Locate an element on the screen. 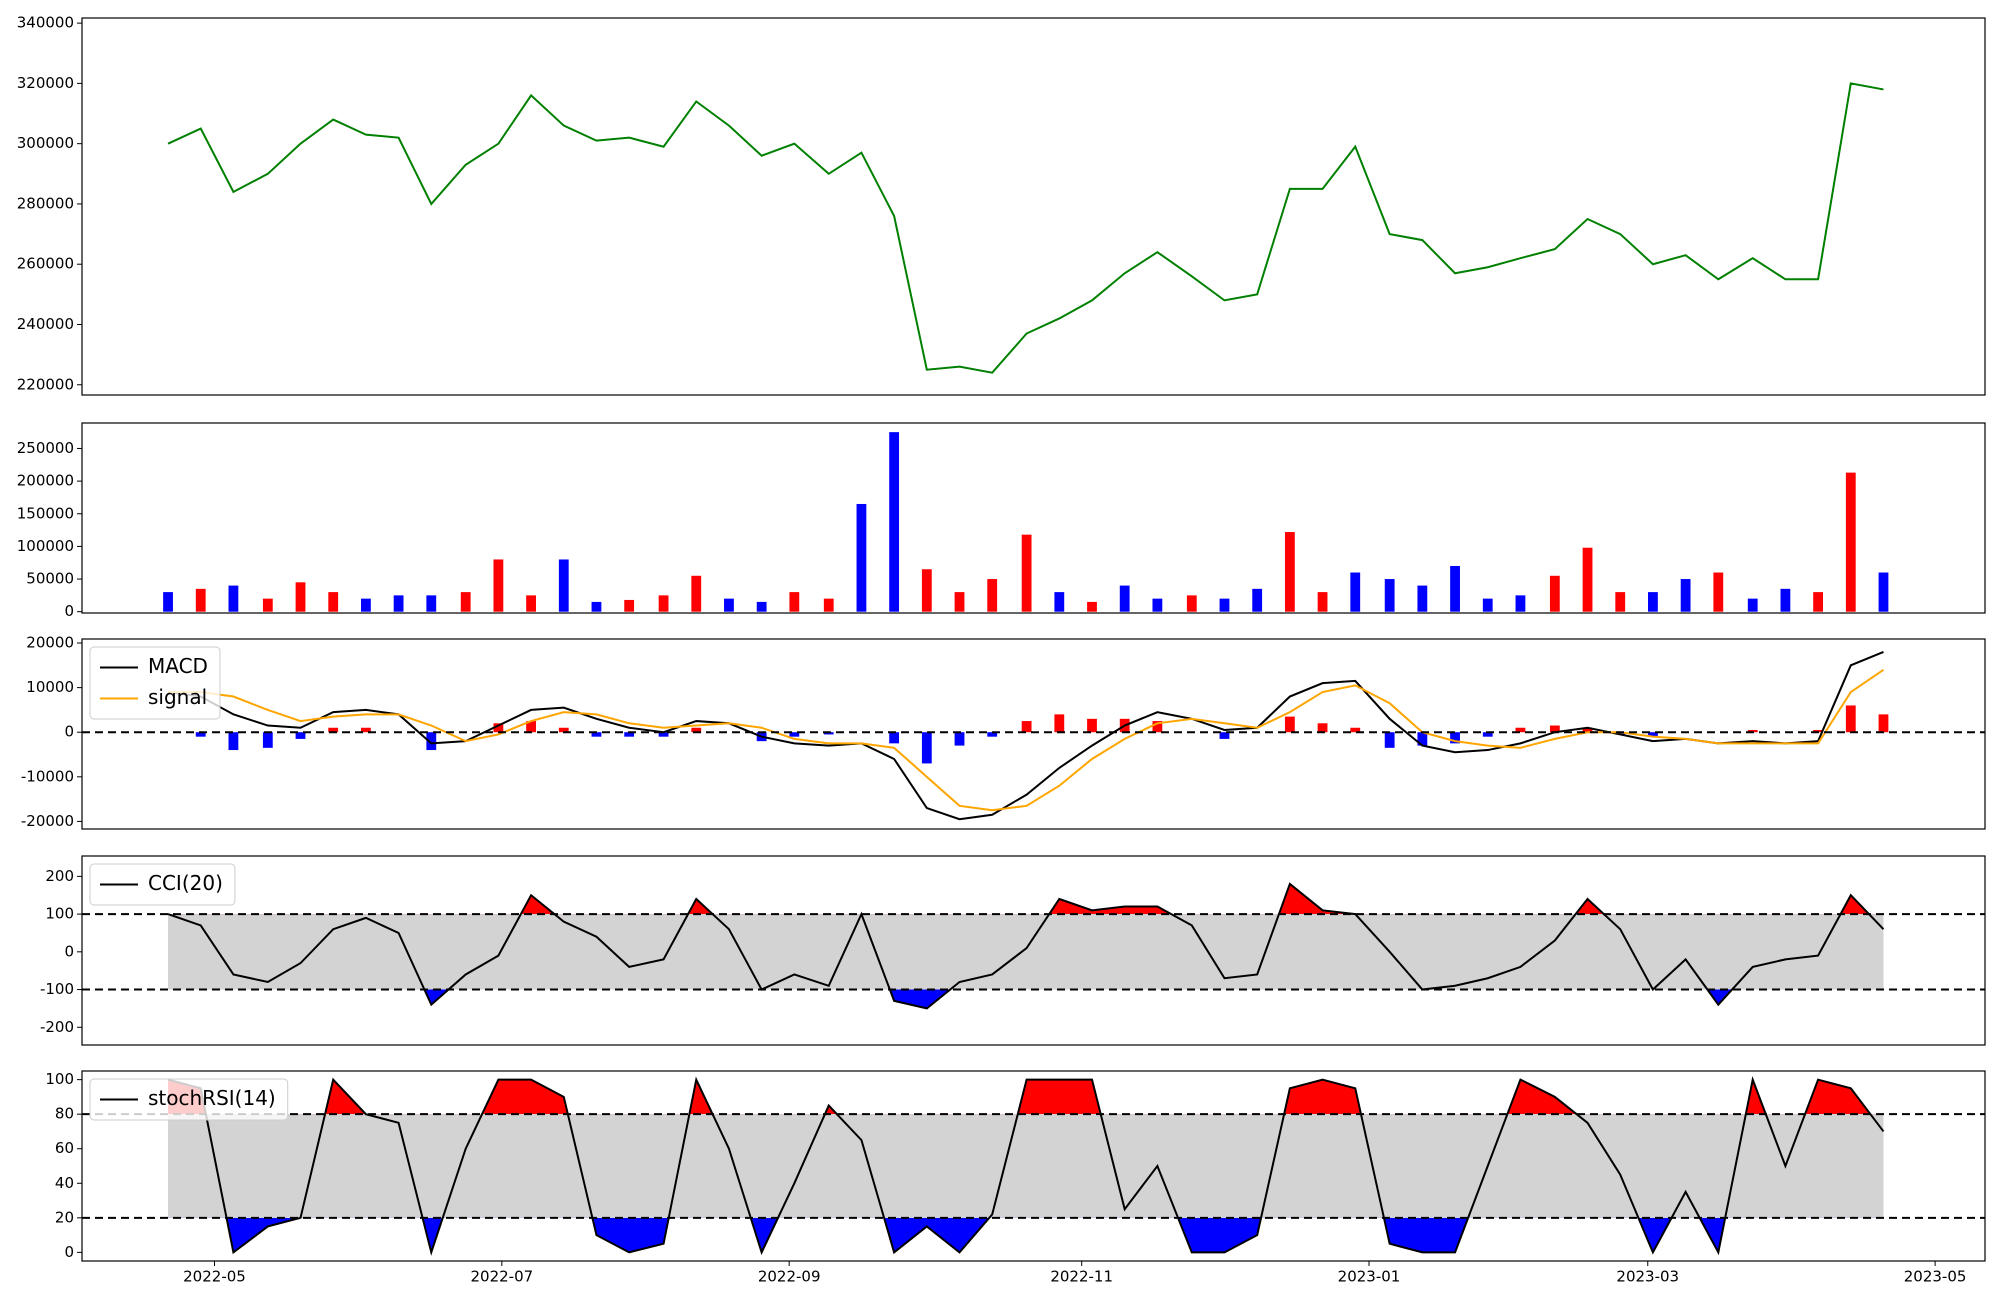 The image size is (2000, 1300). x-tick-label: 2022-11 is located at coordinates (1081, 1277).